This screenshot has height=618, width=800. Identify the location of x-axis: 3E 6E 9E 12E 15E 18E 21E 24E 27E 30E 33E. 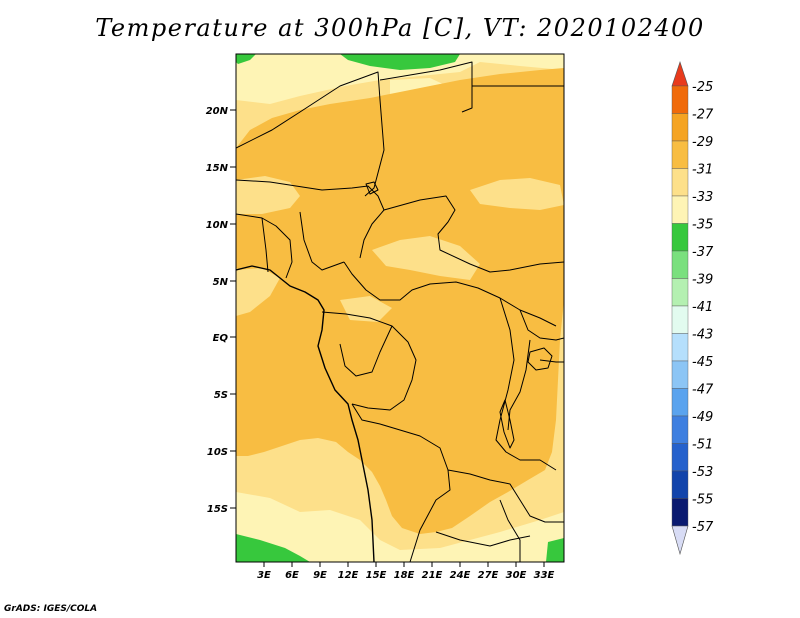
(406, 571).